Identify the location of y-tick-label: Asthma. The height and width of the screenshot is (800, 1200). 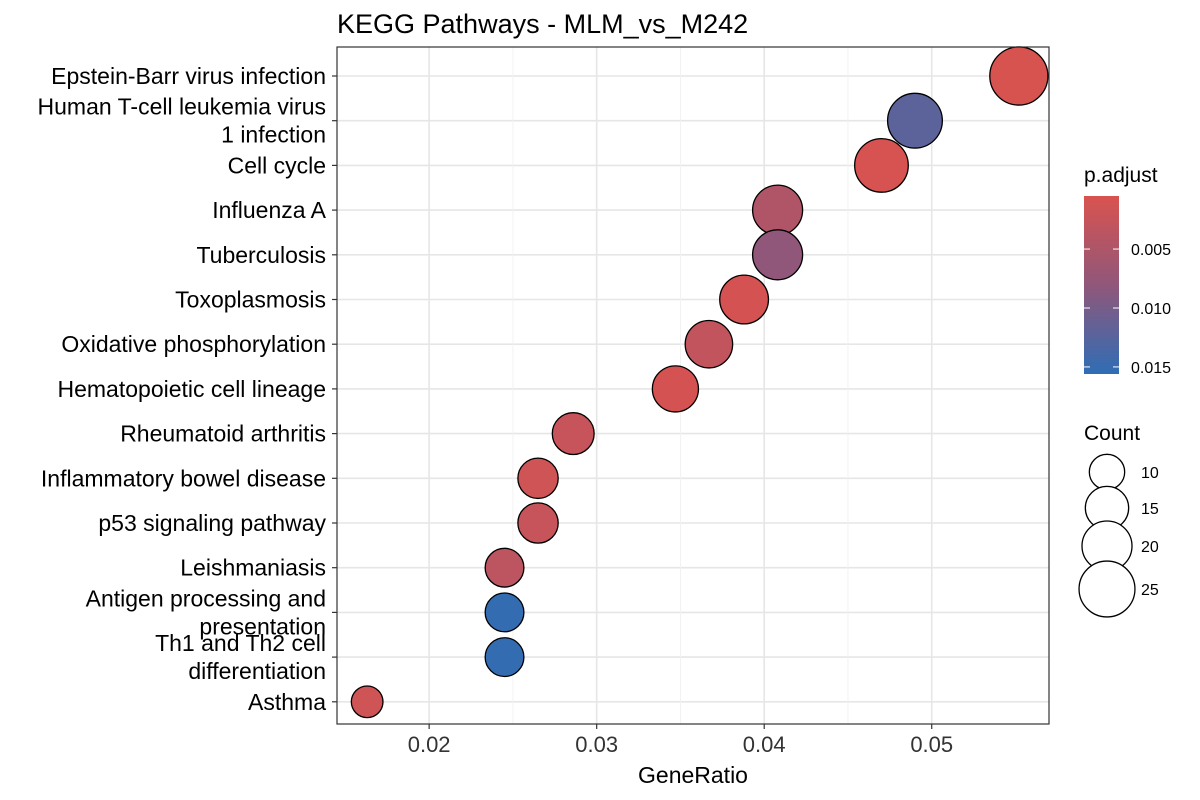
(287, 702).